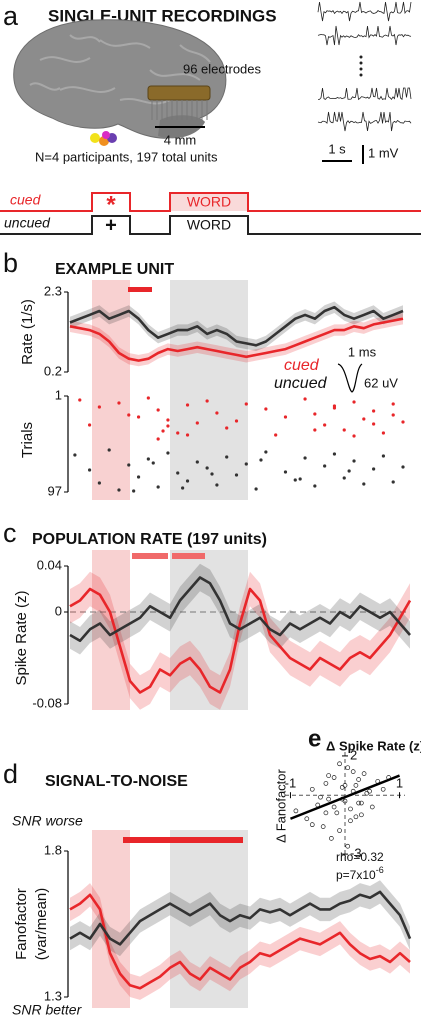 Image resolution: width=421 pixels, height=1020 pixels. Describe the element at coordinates (337, 148) in the screenshot. I see `scale-label: 1 s` at that location.